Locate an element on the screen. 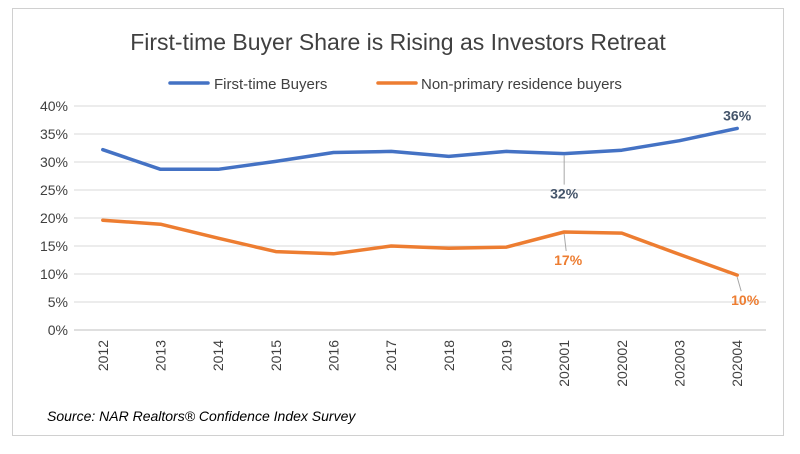 The height and width of the screenshot is (454, 800). y-tick-label: 20% is located at coordinates (54, 218).